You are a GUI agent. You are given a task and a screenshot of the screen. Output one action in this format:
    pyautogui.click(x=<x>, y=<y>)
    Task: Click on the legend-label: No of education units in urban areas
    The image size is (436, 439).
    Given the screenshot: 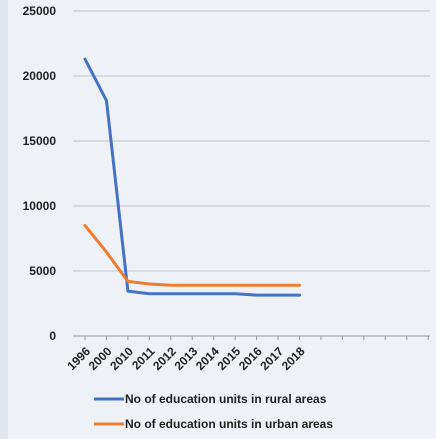 What is the action you would take?
    pyautogui.click(x=229, y=424)
    